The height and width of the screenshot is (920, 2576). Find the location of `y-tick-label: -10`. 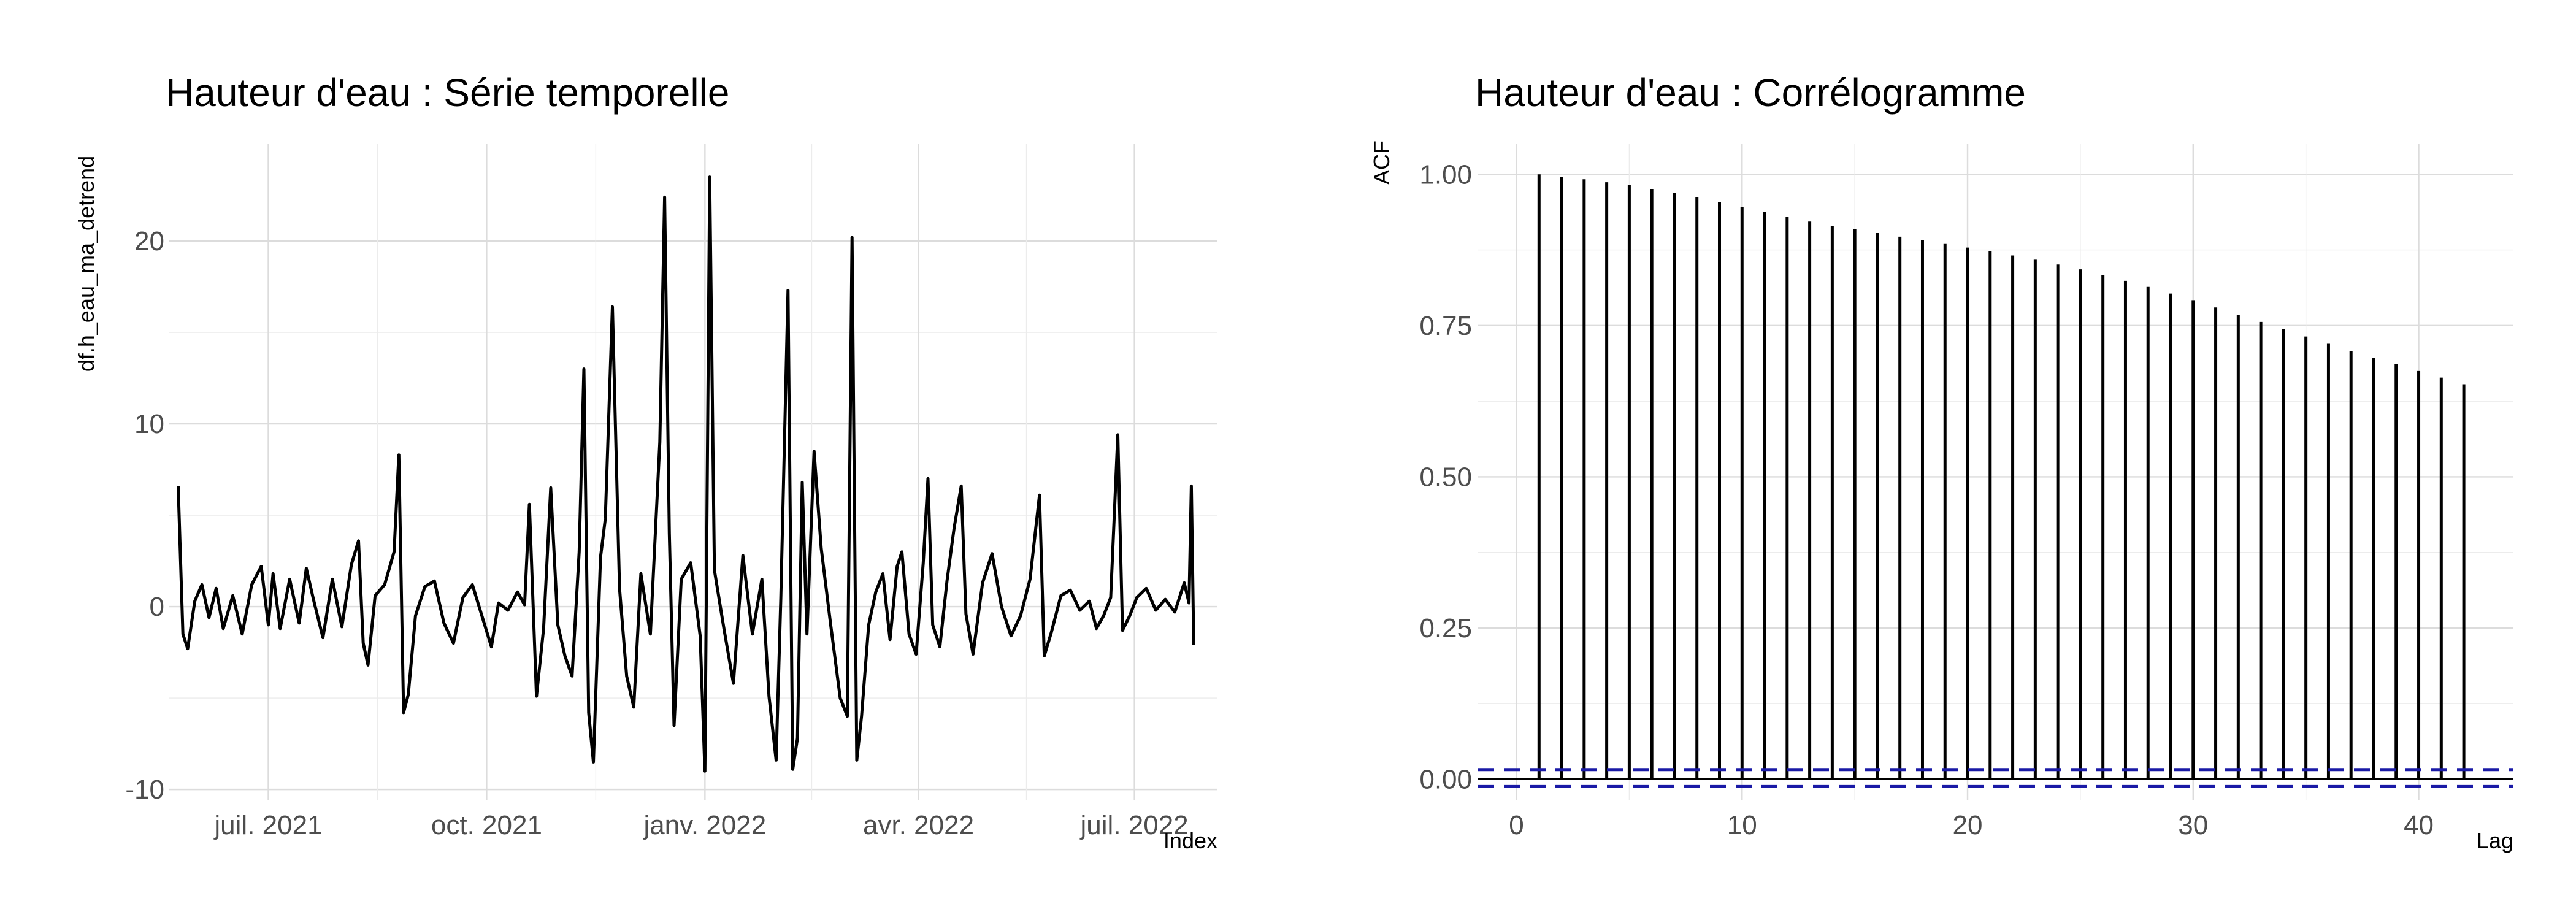

y-tick-label: -10 is located at coordinates (144, 790).